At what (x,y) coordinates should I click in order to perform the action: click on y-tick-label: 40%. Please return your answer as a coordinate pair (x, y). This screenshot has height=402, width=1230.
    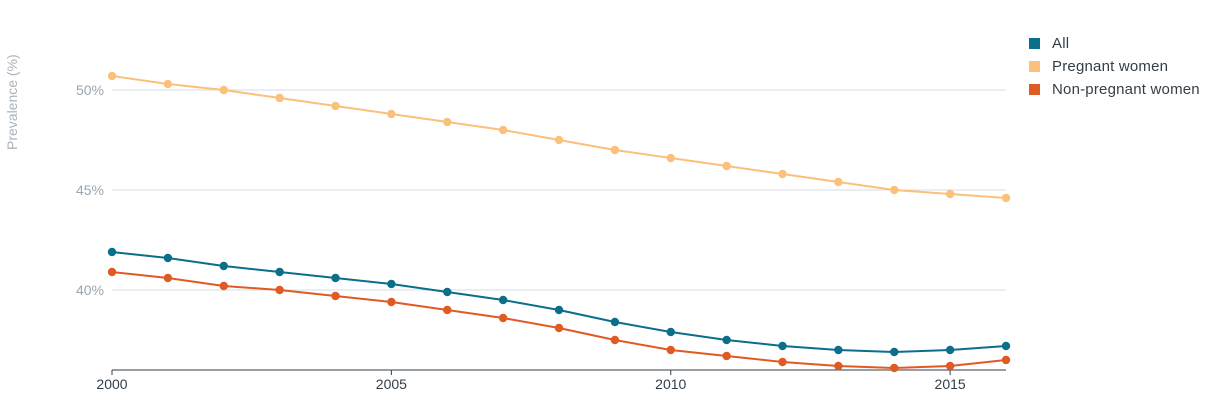
    Looking at the image, I should click on (90, 290).